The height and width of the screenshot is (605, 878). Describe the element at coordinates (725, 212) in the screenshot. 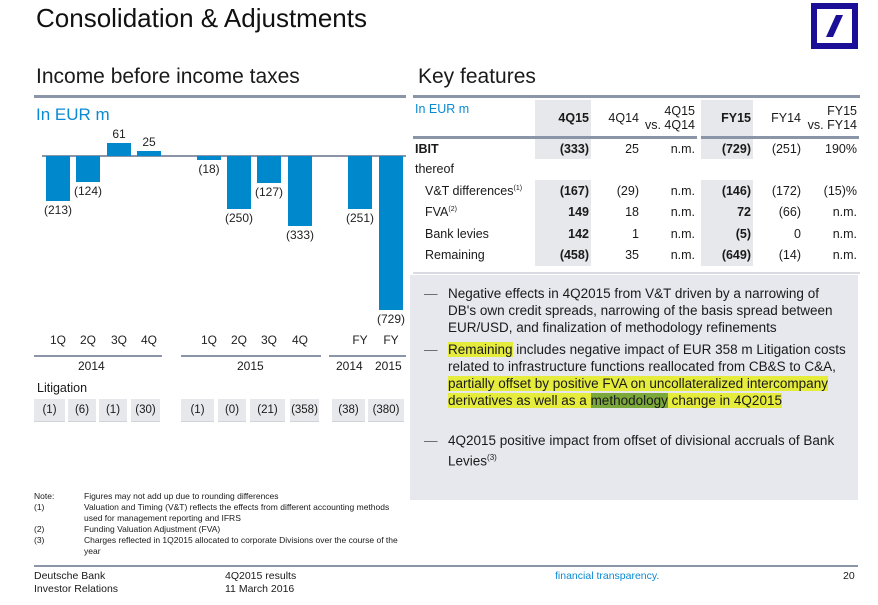

I see `table-cell: 72` at that location.